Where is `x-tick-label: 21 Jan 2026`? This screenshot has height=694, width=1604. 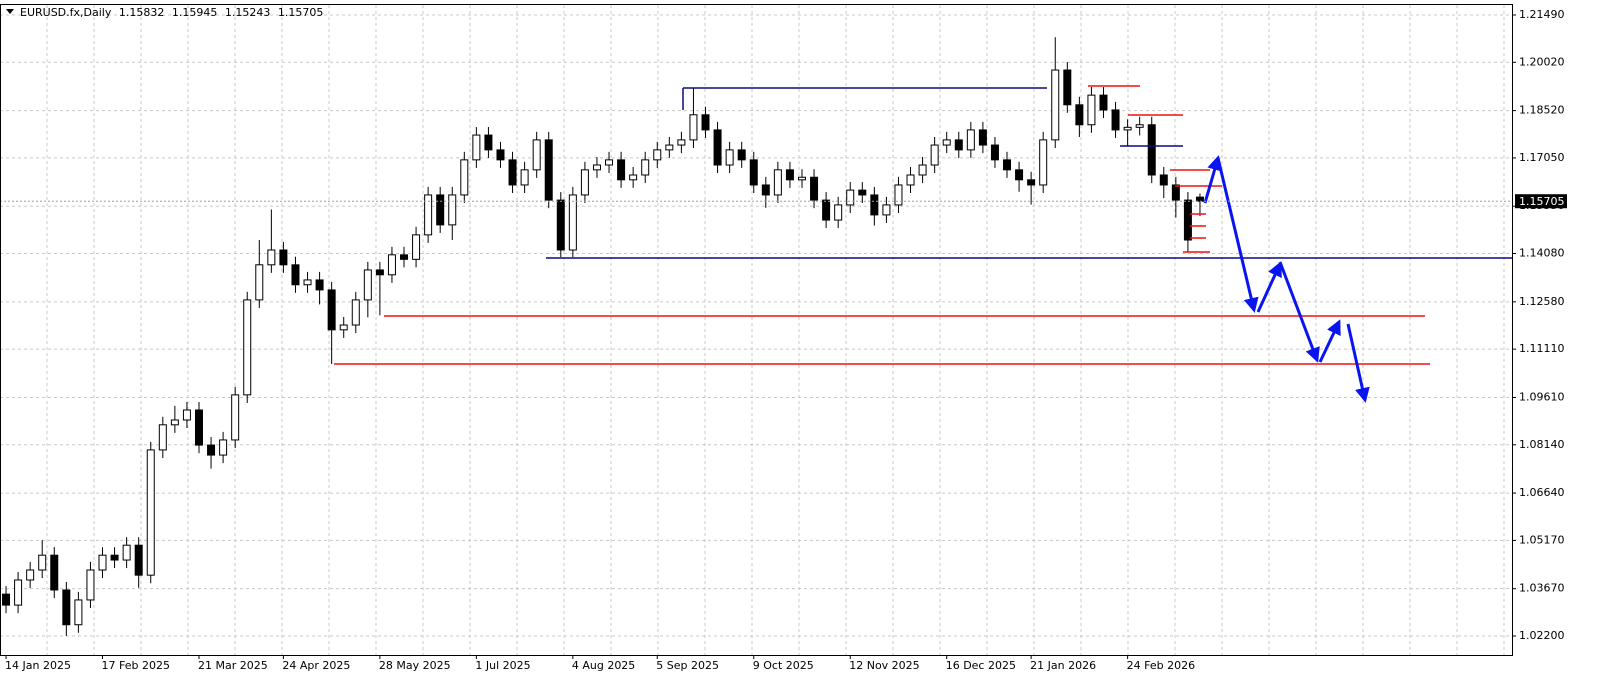 x-tick-label: 21 Jan 2026 is located at coordinates (1063, 665).